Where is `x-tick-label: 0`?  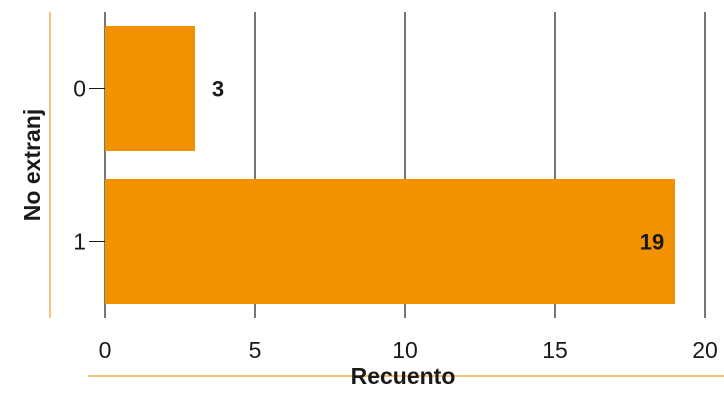 x-tick-label: 0 is located at coordinates (105, 350).